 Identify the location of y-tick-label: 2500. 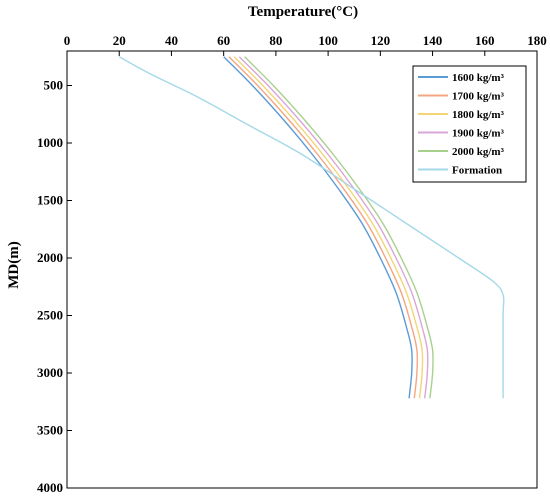
(50, 315).